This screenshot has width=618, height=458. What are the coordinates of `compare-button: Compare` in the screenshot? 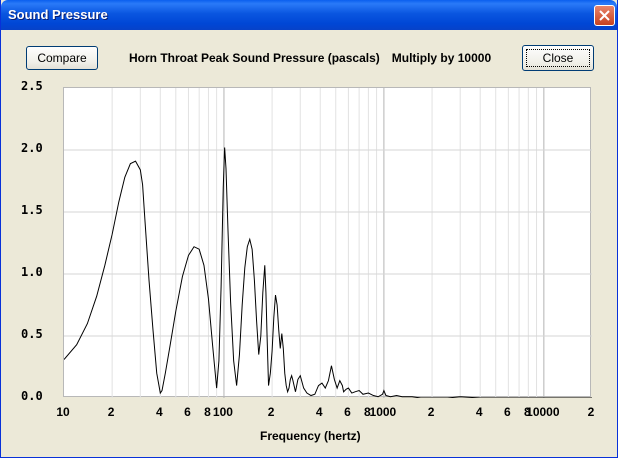 It's located at (62, 58).